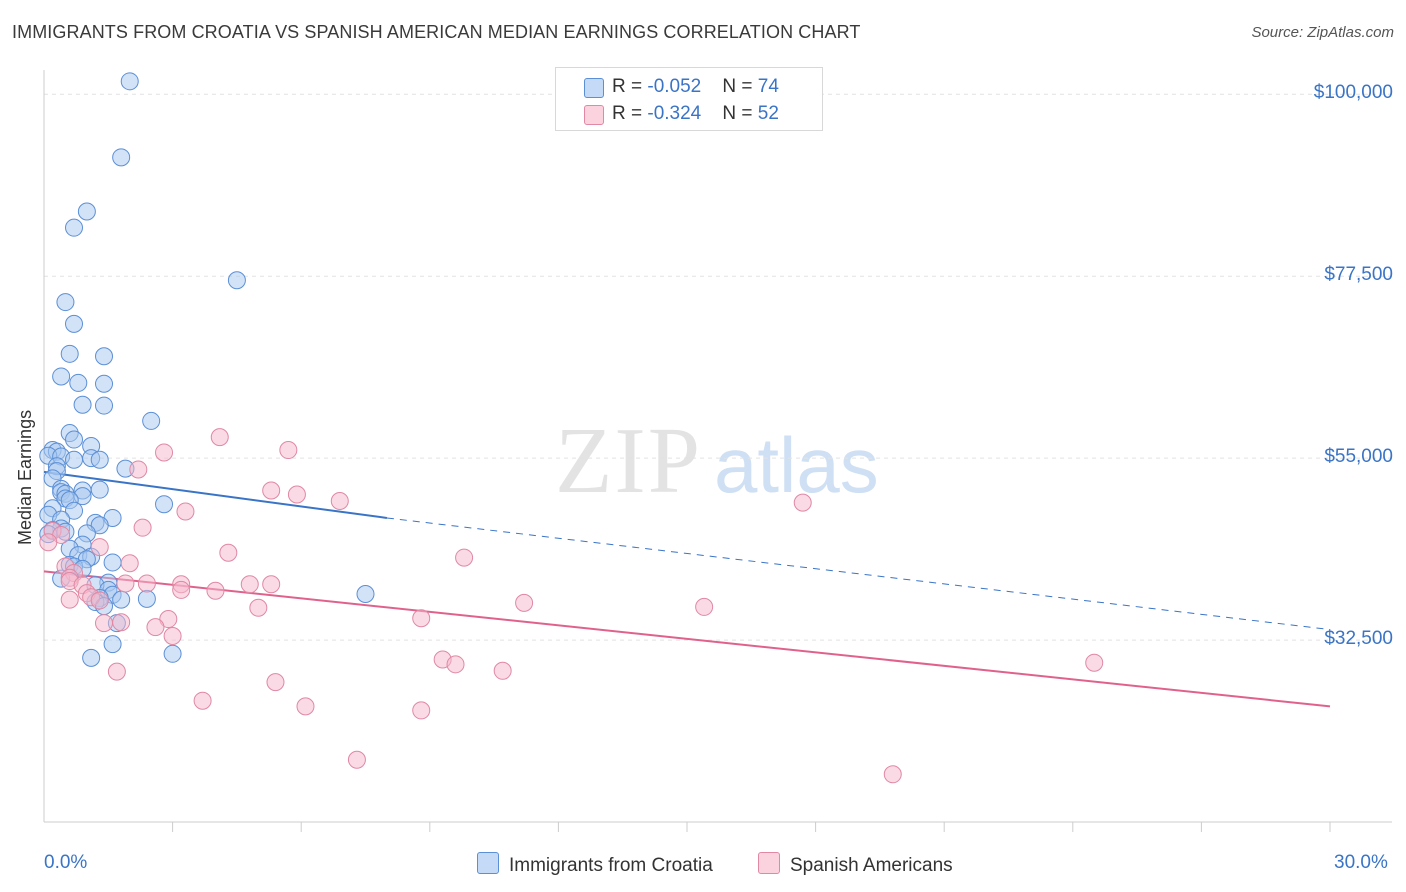 Image resolution: width=1406 pixels, height=892 pixels. Describe the element at coordinates (1358, 275) in the screenshot. I see `y-tick-label: $77,500` at that location.